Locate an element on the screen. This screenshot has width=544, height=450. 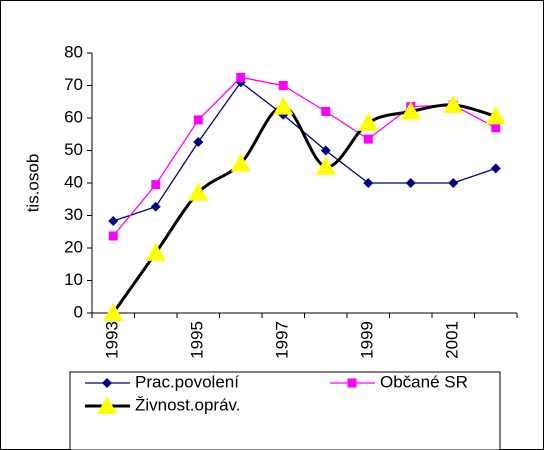
y-tick-label: 80 is located at coordinates (73, 51).